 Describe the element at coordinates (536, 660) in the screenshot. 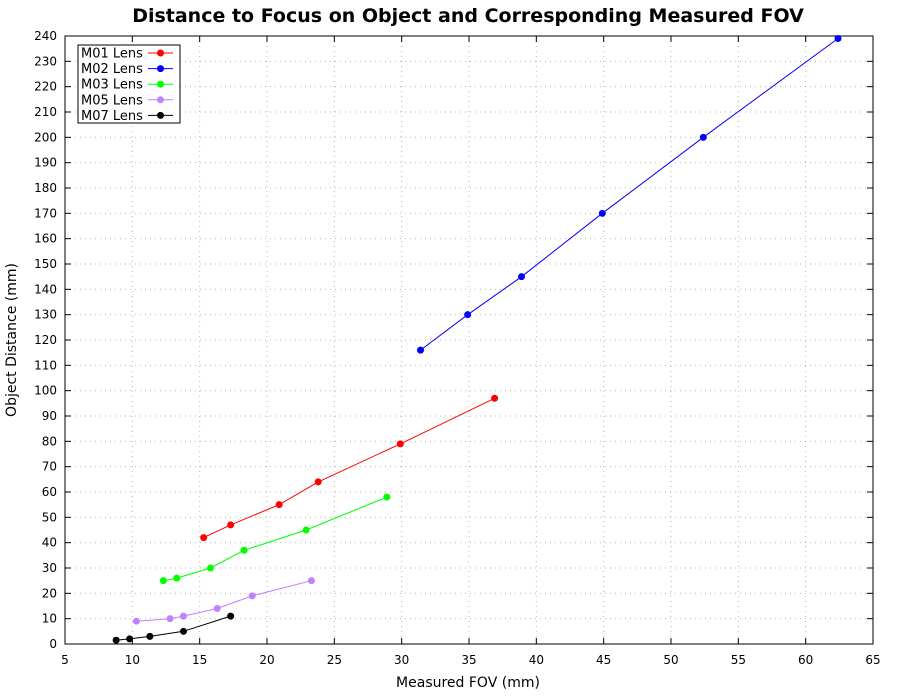

I see `x-tick-label: 40` at that location.